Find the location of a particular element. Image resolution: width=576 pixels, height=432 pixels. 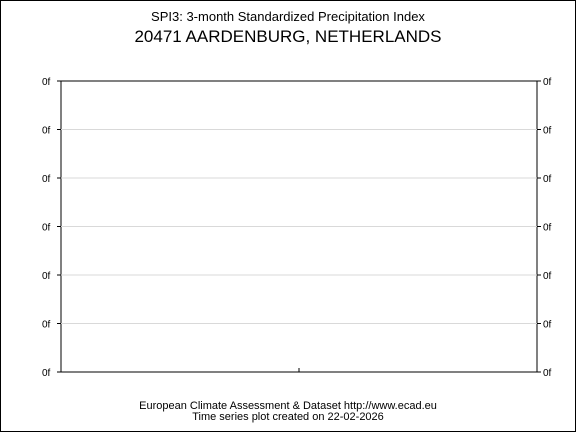

footer-created: Time series plot created on 22-02-2026 is located at coordinates (288, 417).